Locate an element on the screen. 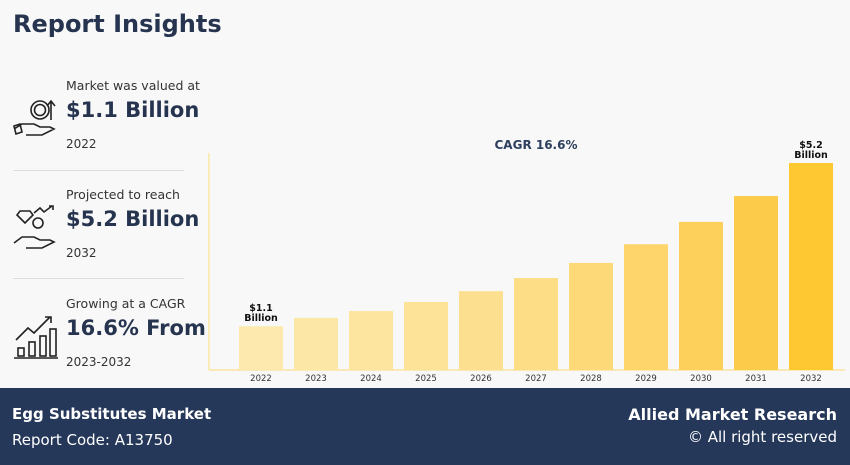  x-tick-label: 2027 is located at coordinates (536, 379).